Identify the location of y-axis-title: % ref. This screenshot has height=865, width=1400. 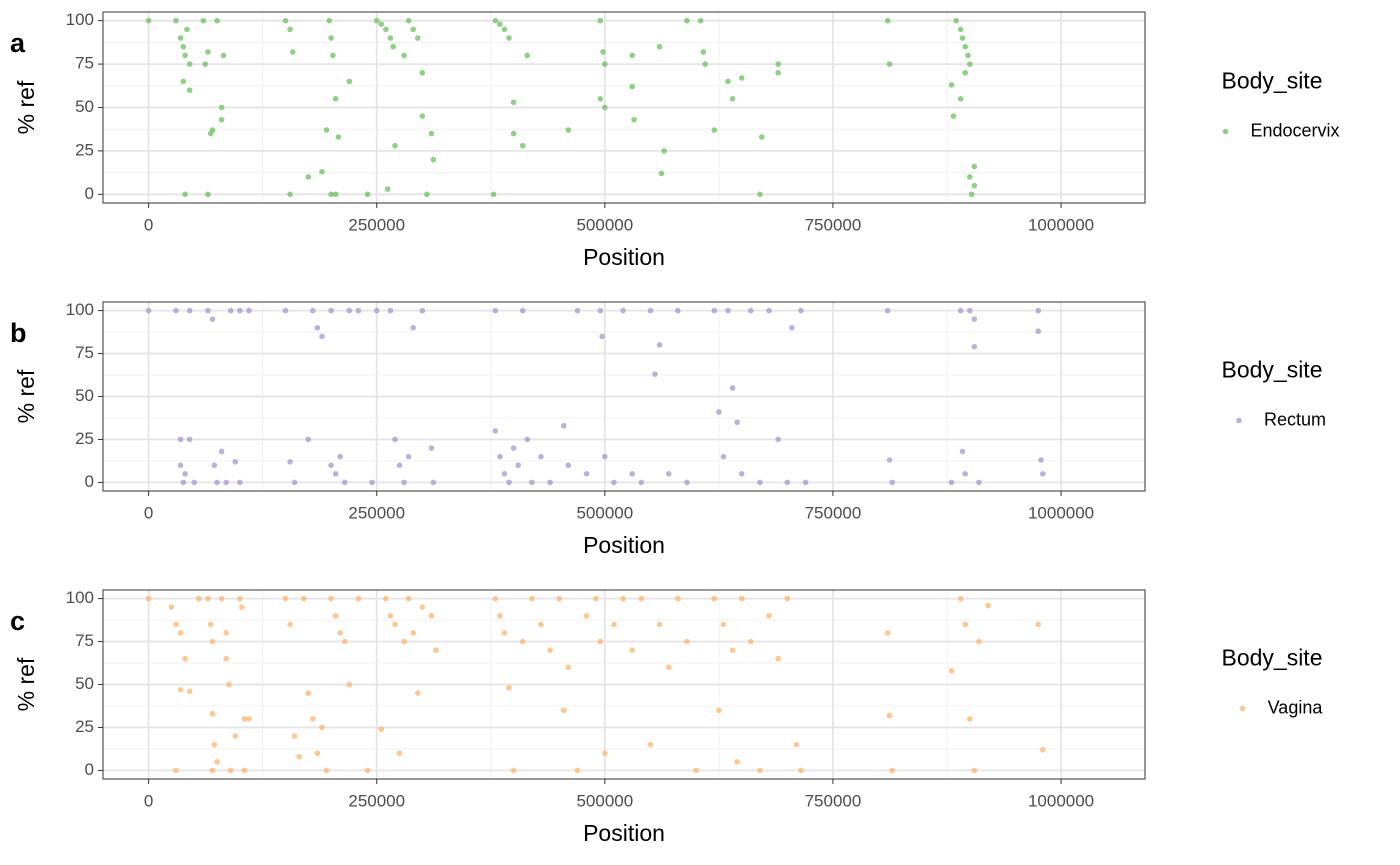
(26, 107).